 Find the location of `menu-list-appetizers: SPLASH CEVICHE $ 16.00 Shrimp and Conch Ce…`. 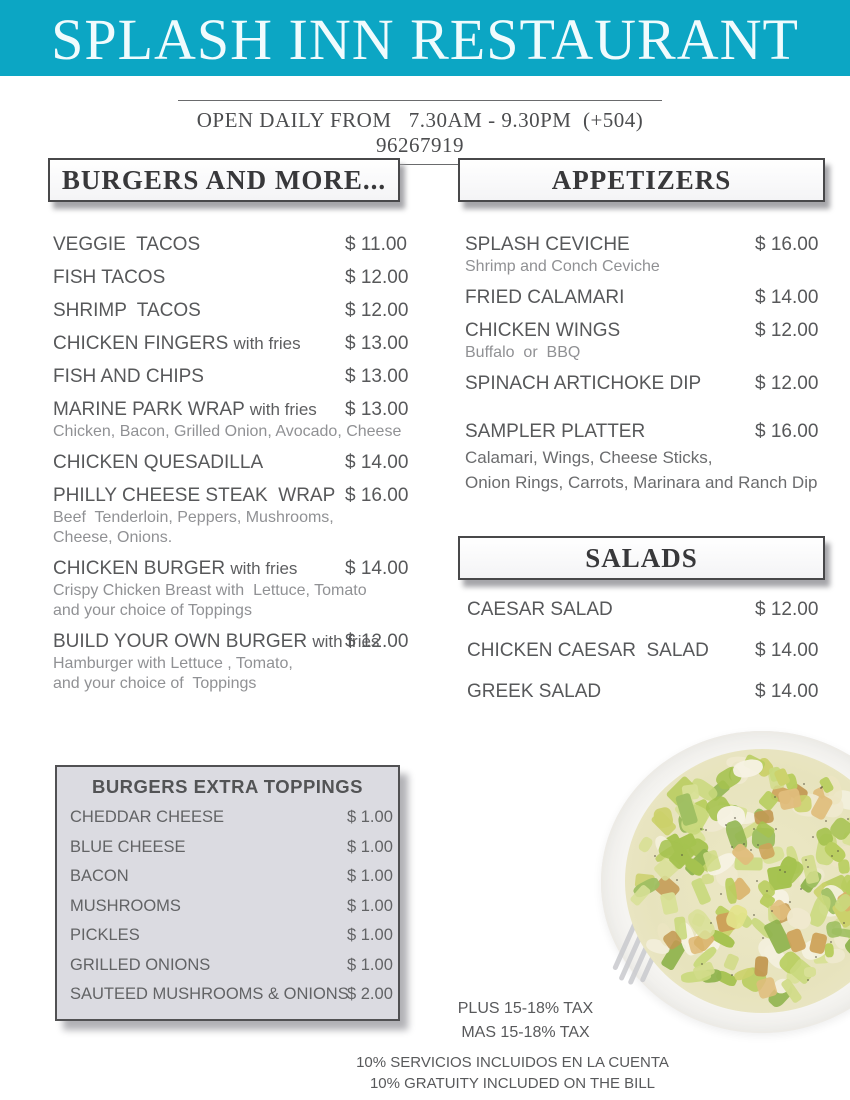

menu-list-appetizers: SPLASH CEVICHE $ 16.00 Shrimp and Conch Ce… is located at coordinates (645, 368).